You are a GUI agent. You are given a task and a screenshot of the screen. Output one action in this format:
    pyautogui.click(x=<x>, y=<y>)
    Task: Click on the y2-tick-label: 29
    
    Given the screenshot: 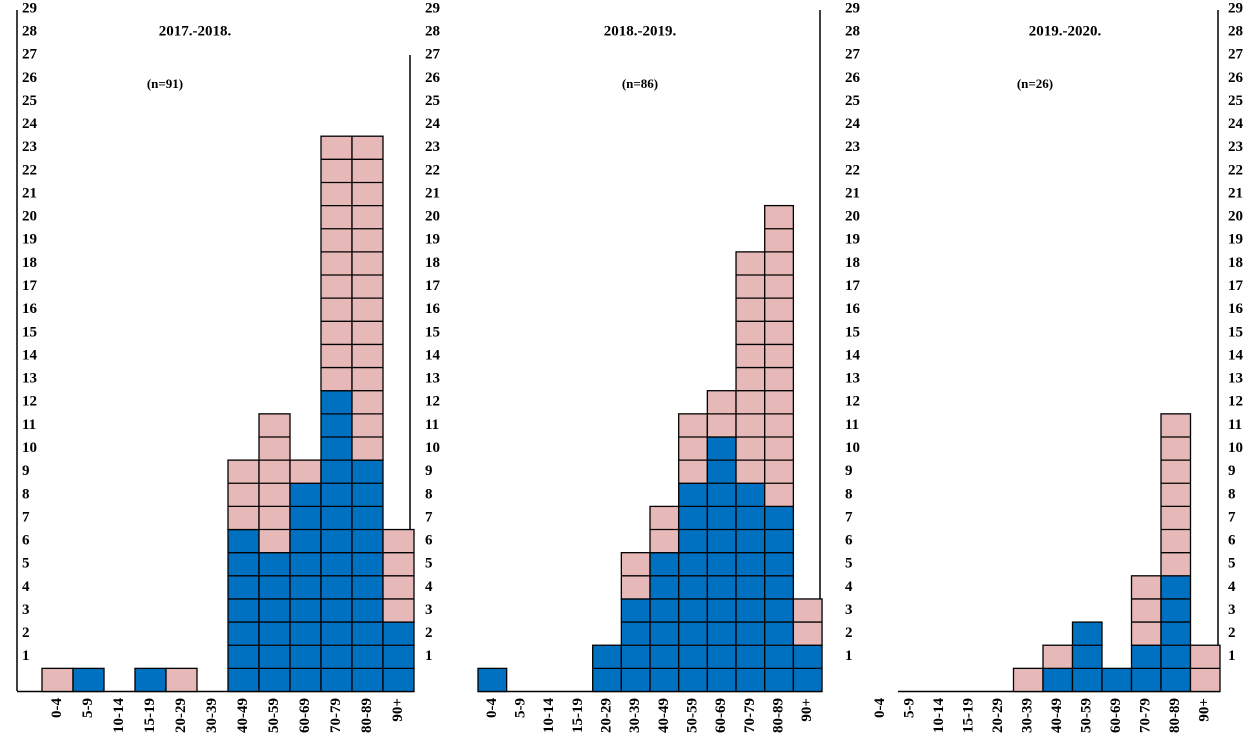 What is the action you would take?
    pyautogui.click(x=1235, y=8)
    